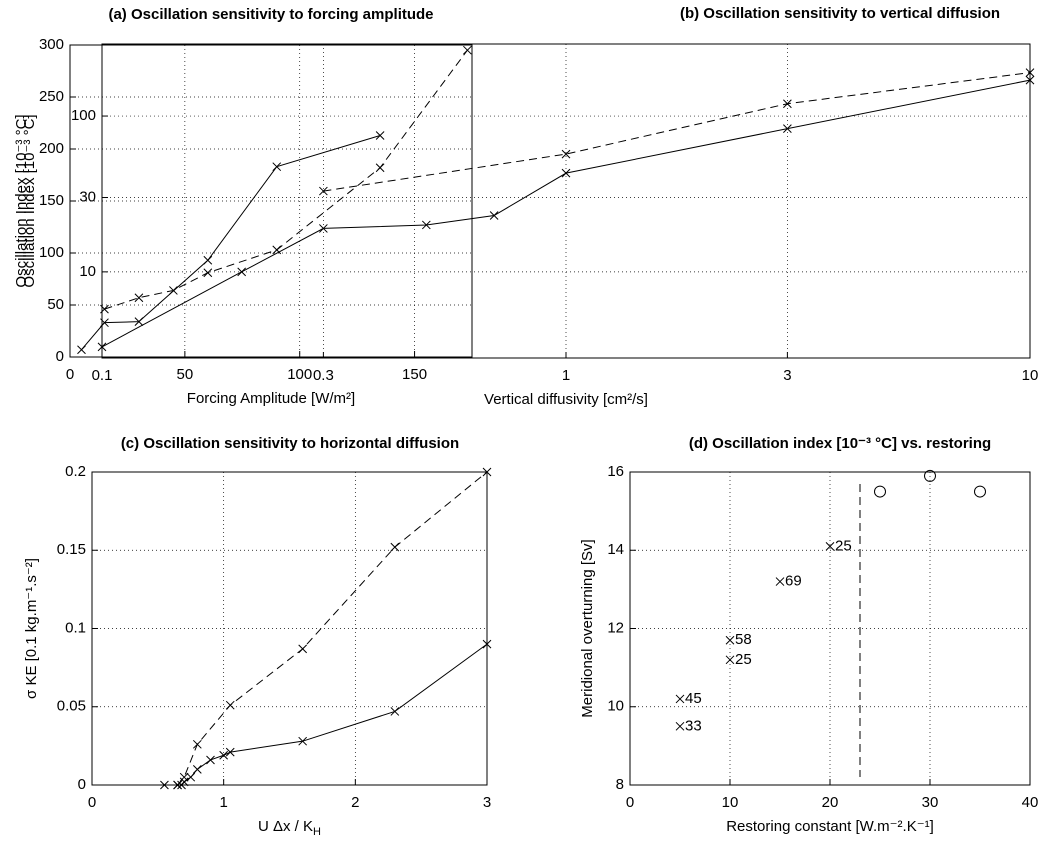  What do you see at coordinates (566, 399) in the screenshot?
I see `x-axis-label: Vertical diffusivity [cm²/s]` at bounding box center [566, 399].